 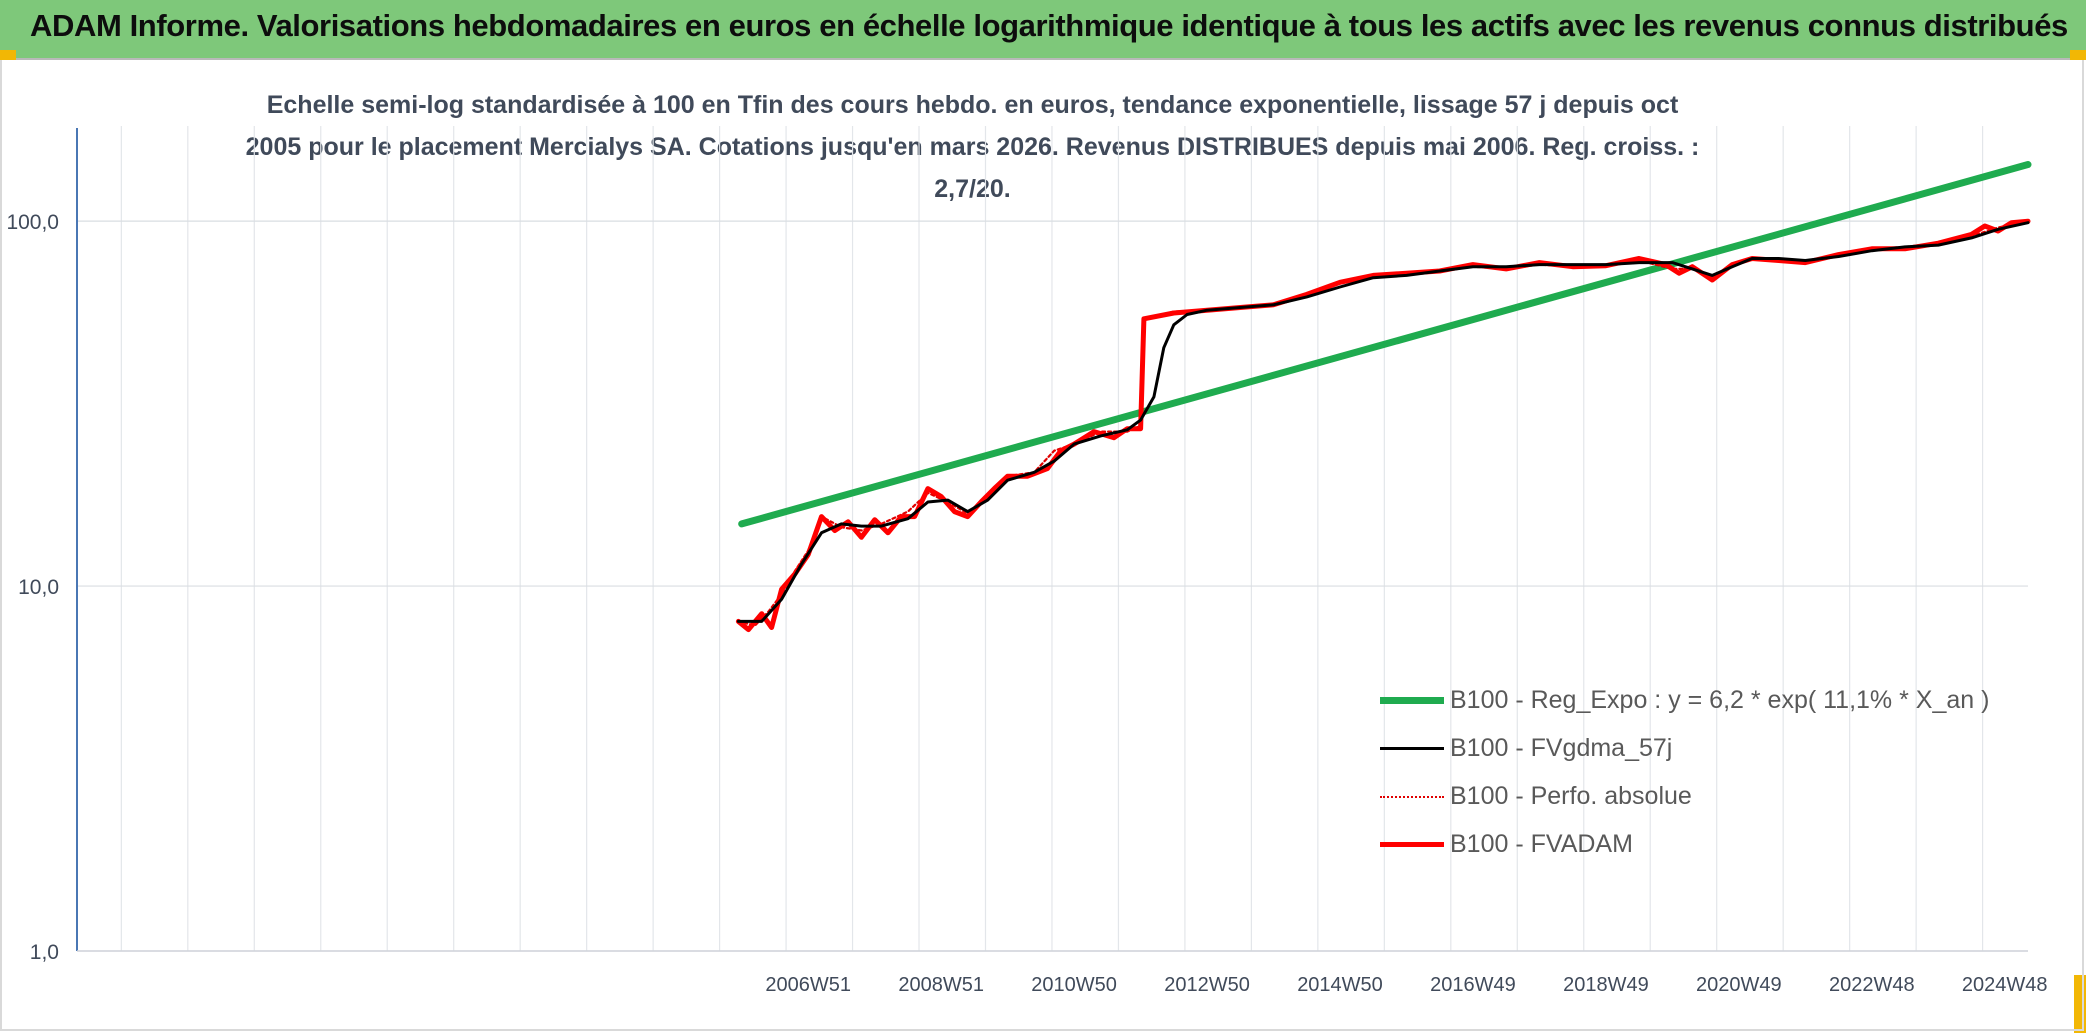 What do you see at coordinates (8, 55) in the screenshot?
I see `corner-accent-top-left` at bounding box center [8, 55].